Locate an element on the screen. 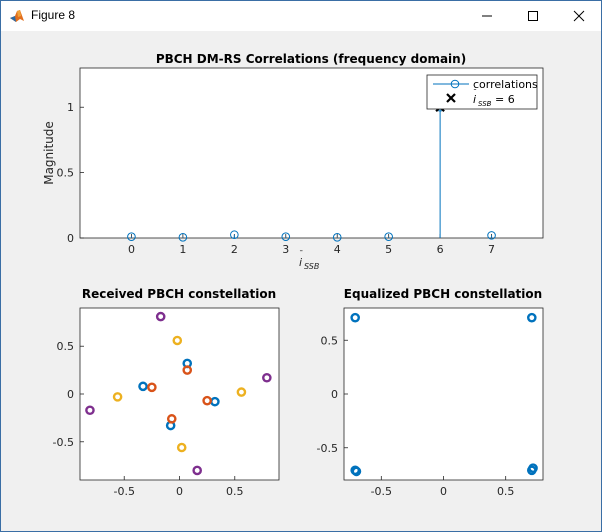 The width and height of the screenshot is (602, 532). title-bar: Figure 8 is located at coordinates (301, 16).